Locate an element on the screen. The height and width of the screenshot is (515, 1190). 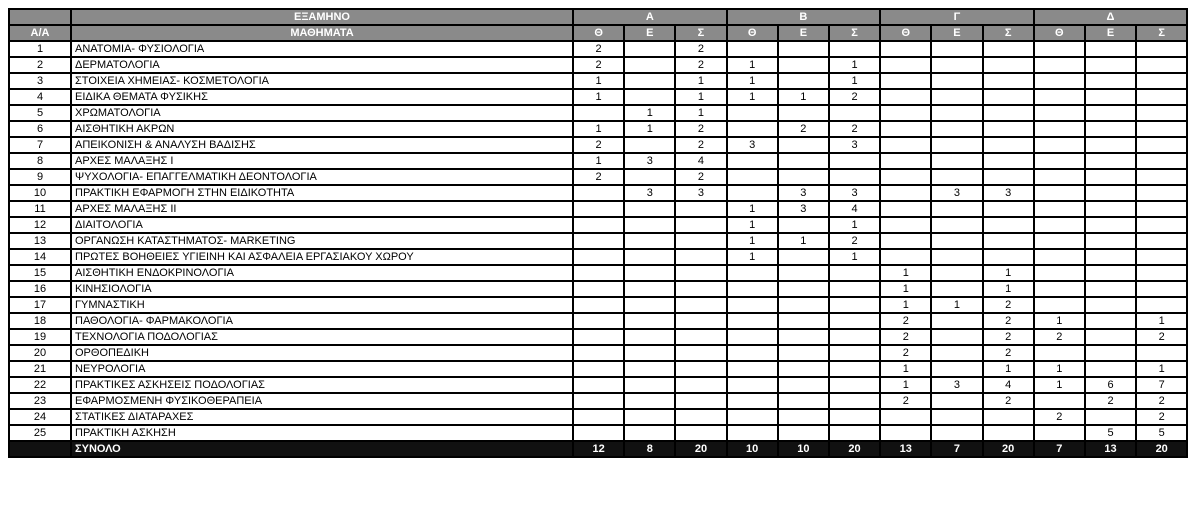
total-cell: 20 is located at coordinates (701, 449).